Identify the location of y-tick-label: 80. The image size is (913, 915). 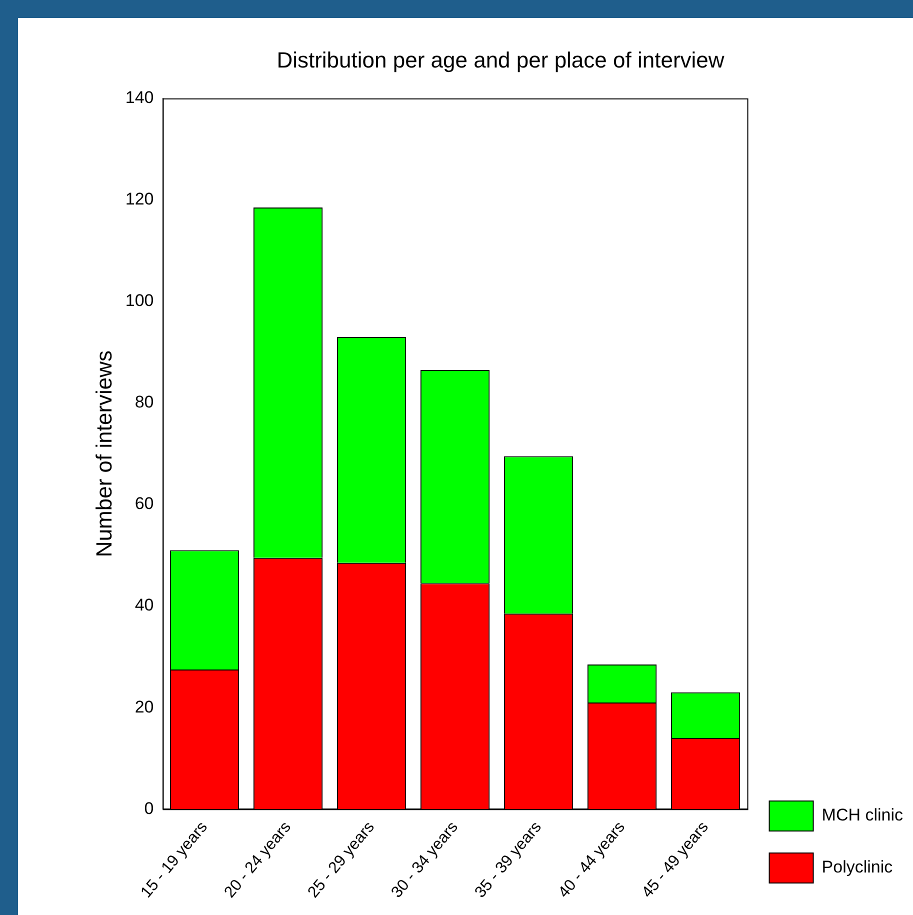
(144, 402).